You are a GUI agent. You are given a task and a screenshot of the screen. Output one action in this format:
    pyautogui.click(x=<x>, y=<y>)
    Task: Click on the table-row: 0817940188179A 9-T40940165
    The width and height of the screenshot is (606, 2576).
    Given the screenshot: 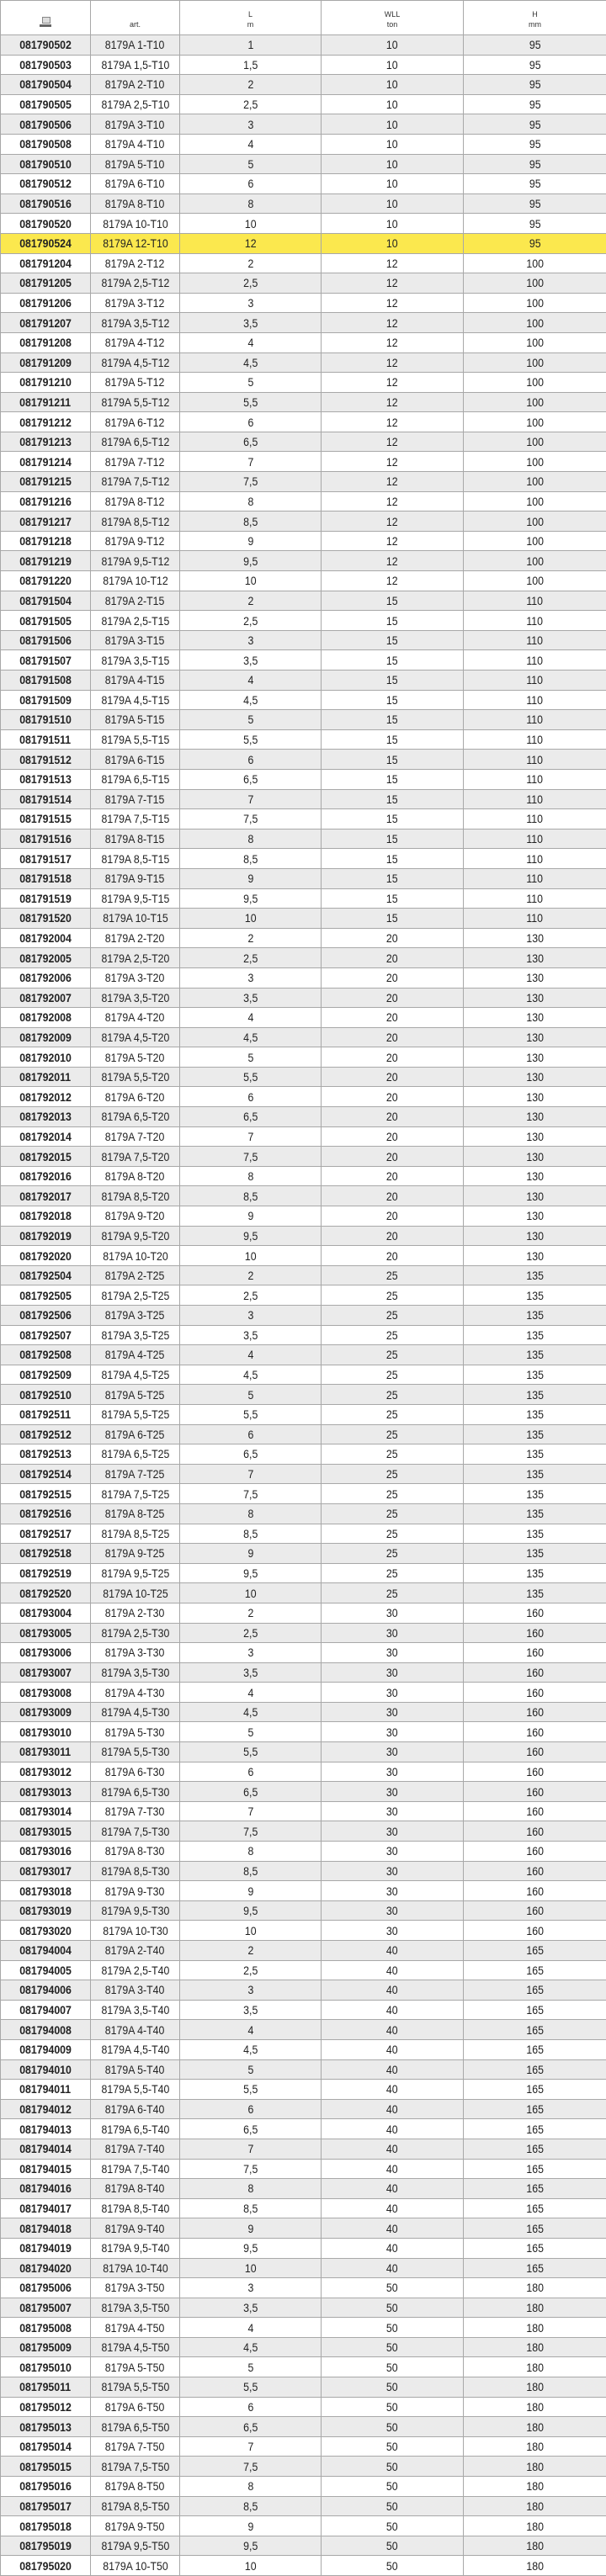 What is the action you would take?
    pyautogui.click(x=303, y=2228)
    